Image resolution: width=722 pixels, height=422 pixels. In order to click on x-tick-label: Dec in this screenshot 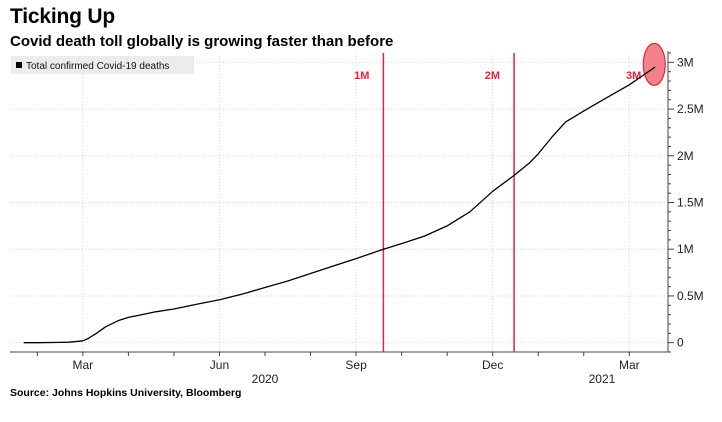, I will do `click(492, 365)`.